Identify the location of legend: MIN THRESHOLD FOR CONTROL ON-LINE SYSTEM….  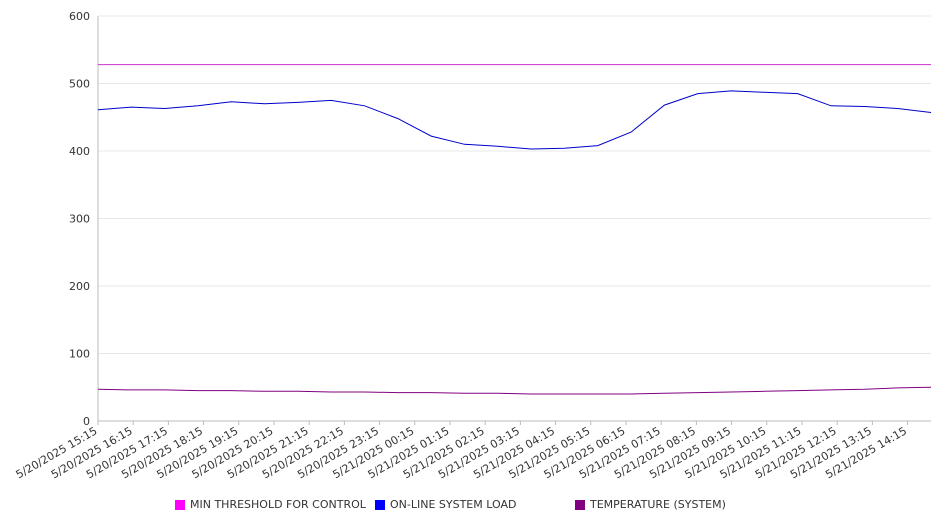
(473, 508).